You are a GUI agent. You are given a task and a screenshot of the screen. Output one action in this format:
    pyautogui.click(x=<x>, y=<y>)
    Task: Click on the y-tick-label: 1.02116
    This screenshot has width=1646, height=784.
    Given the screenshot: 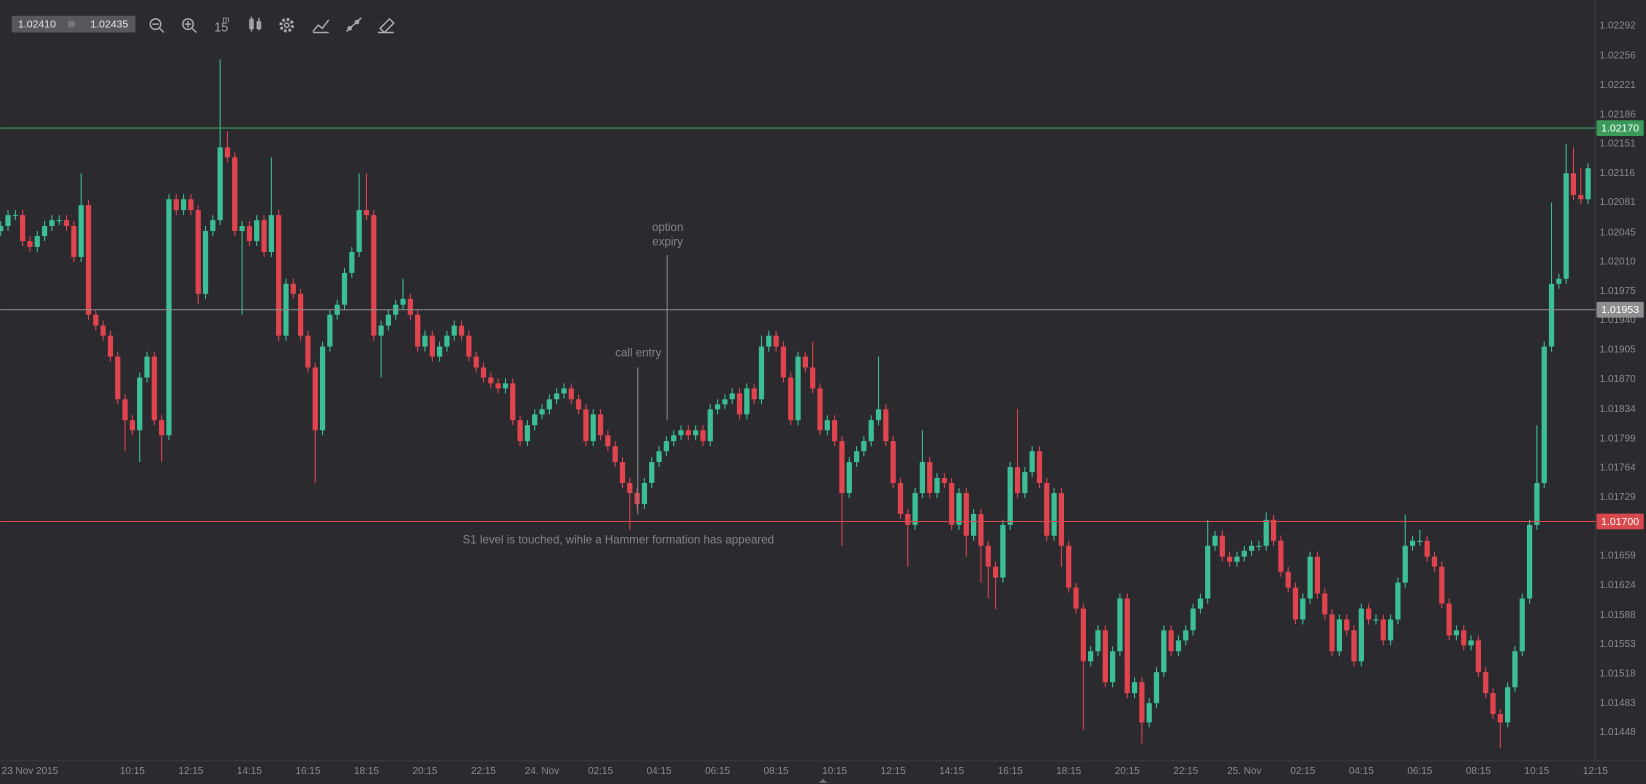 What is the action you would take?
    pyautogui.click(x=1618, y=173)
    